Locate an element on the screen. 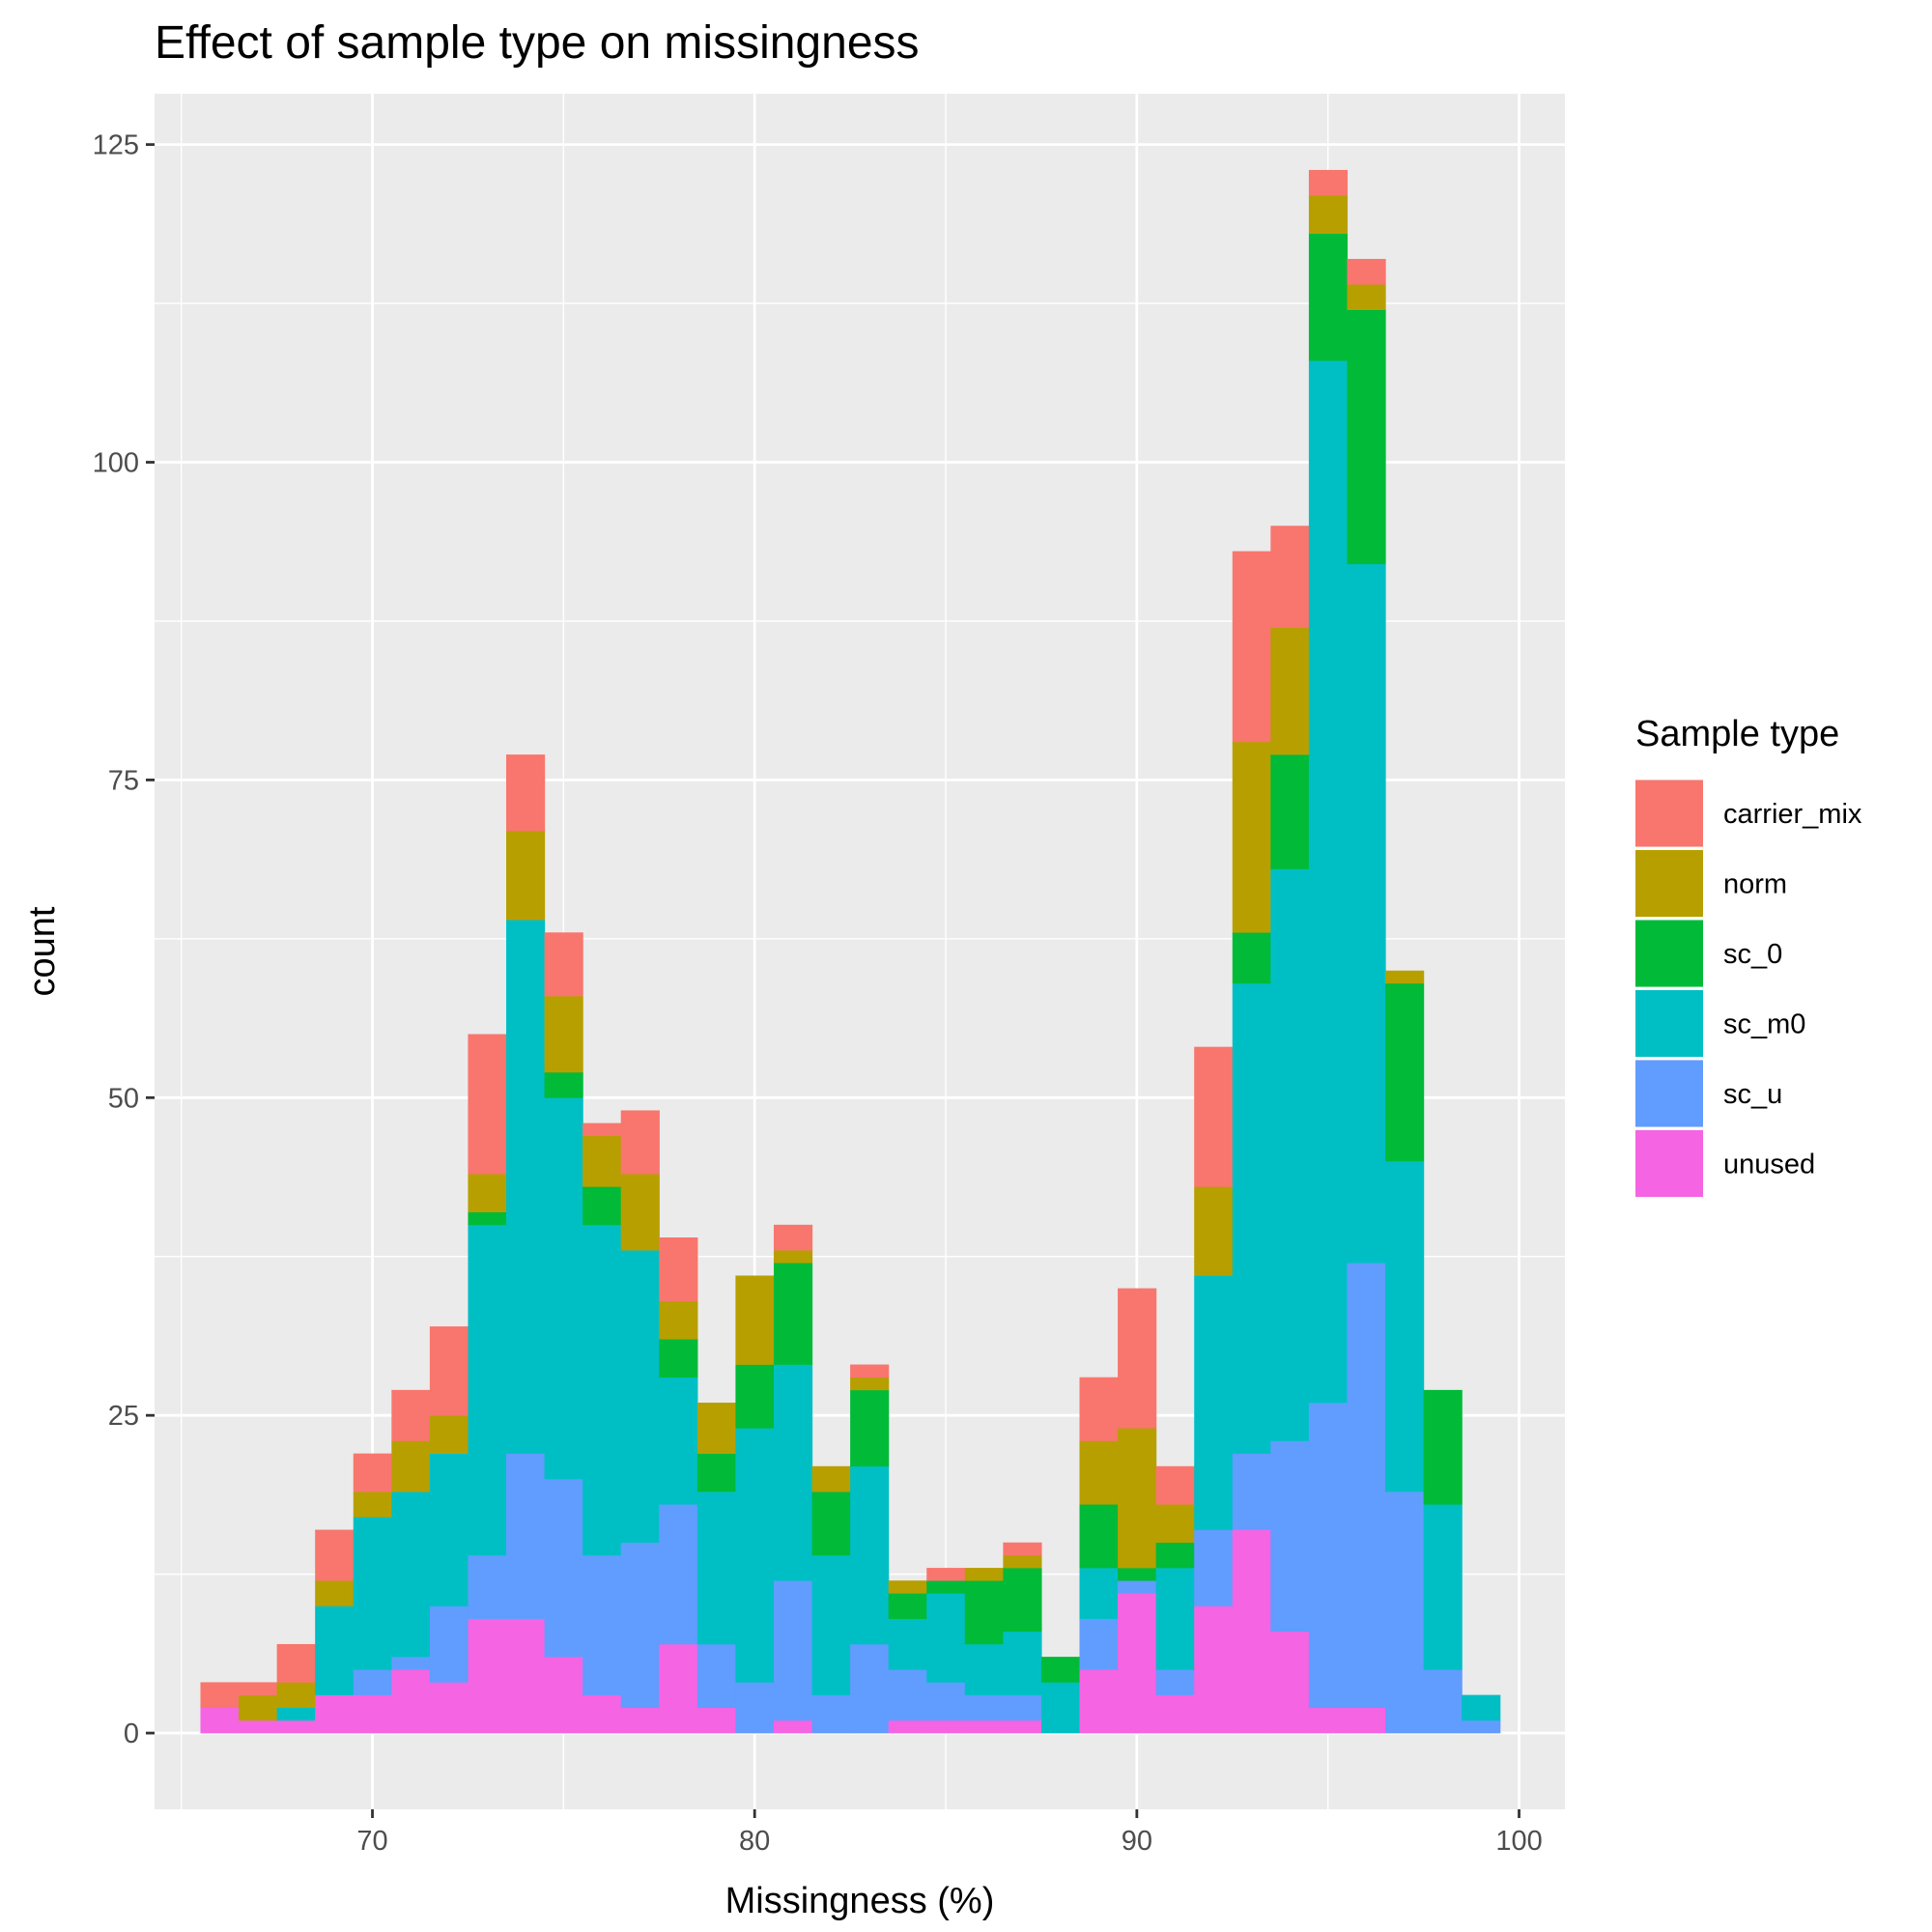 The image size is (1932, 1932). y-tick-label: 75 is located at coordinates (123, 780).